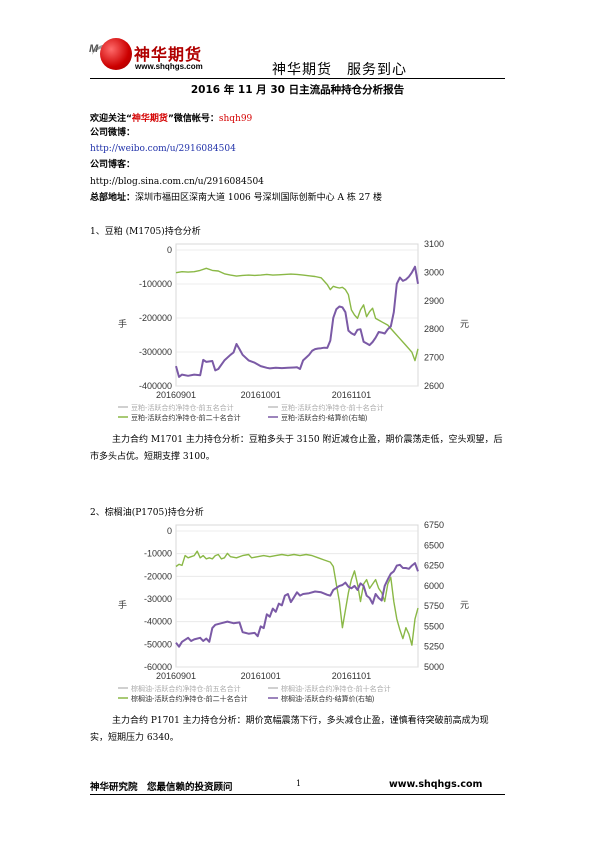 This screenshot has width=595, height=842. Describe the element at coordinates (259, 198) in the screenshot. I see `address-text: 深圳市福田区深南大道 1006 号深圳国际创新中心 A 栋 27 楼` at that location.